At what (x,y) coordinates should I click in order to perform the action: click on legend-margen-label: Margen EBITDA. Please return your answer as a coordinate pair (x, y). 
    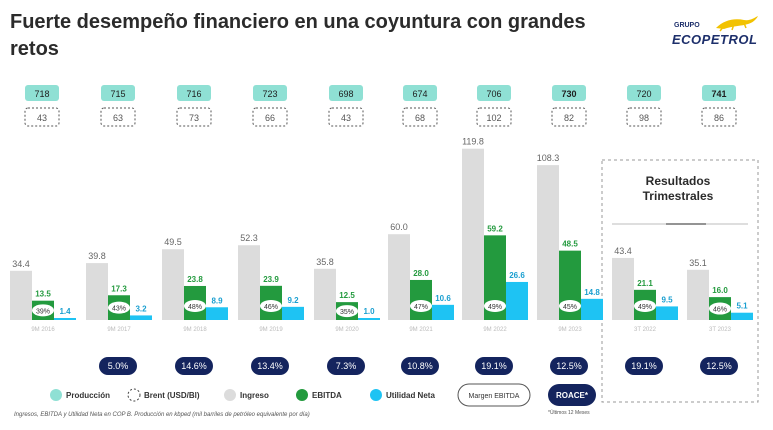
    Looking at the image, I should click on (494, 396).